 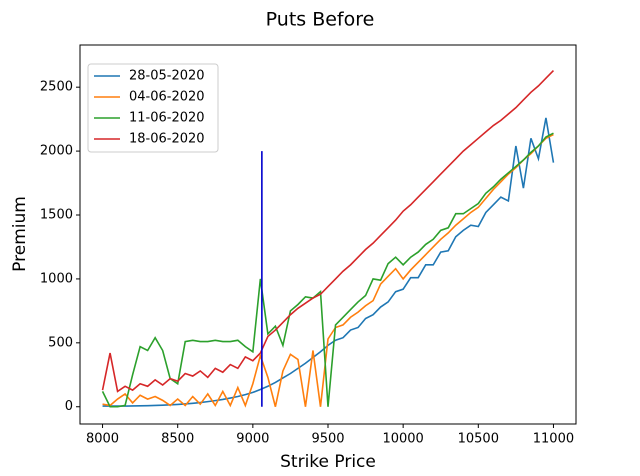 I want to click on x-tick-label: 10500, so click(x=478, y=439).